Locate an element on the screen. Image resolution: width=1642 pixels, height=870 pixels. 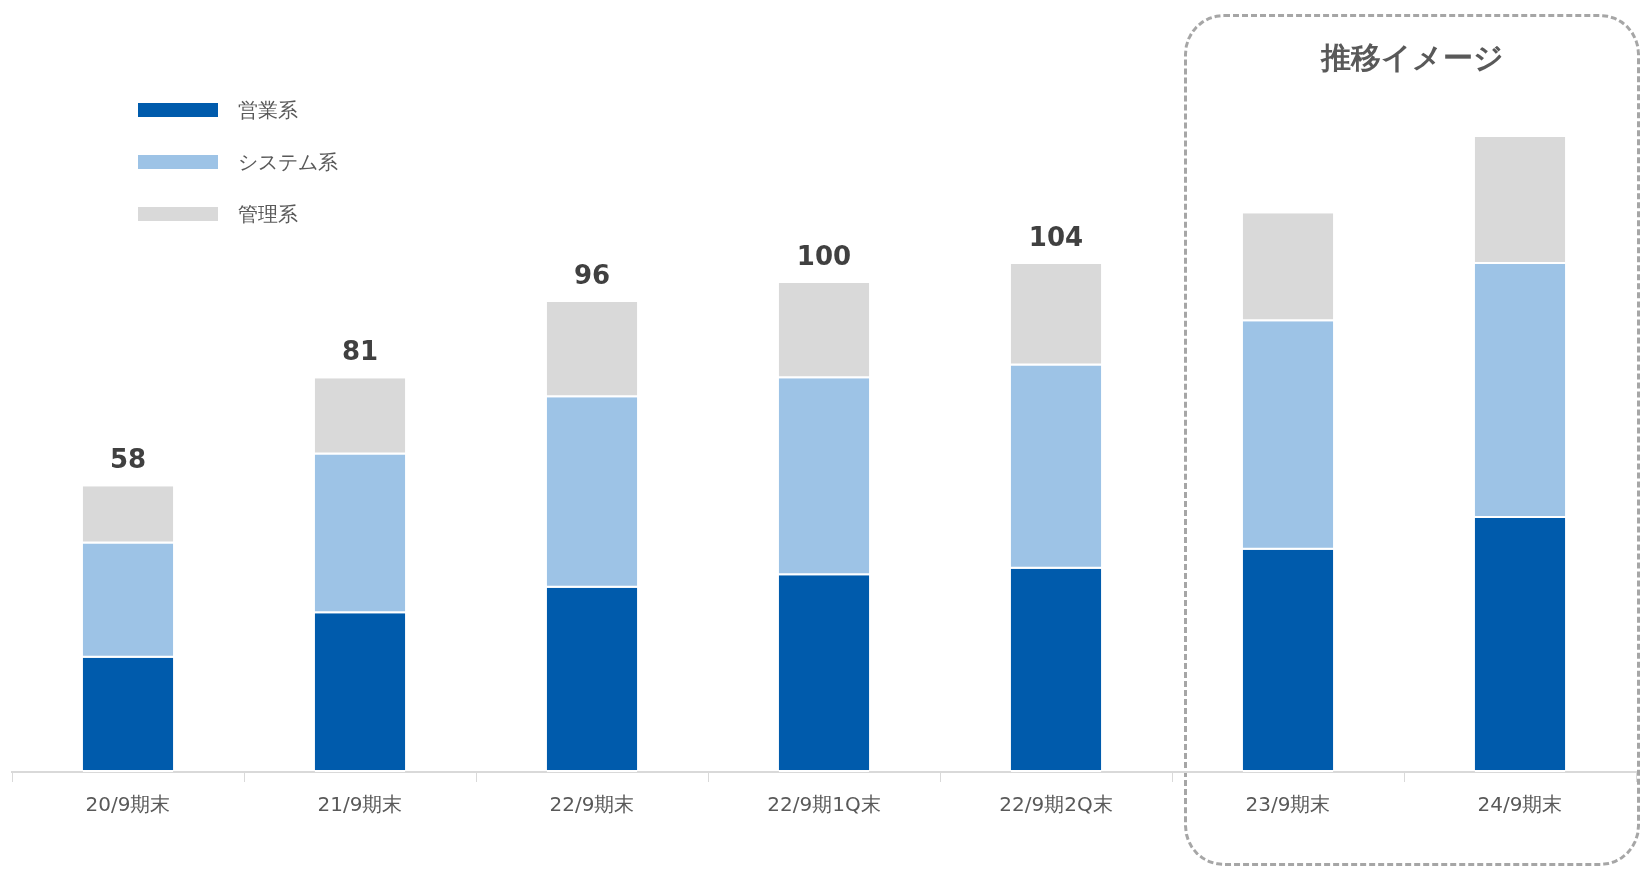
annotation: 58 is located at coordinates (128, 459).